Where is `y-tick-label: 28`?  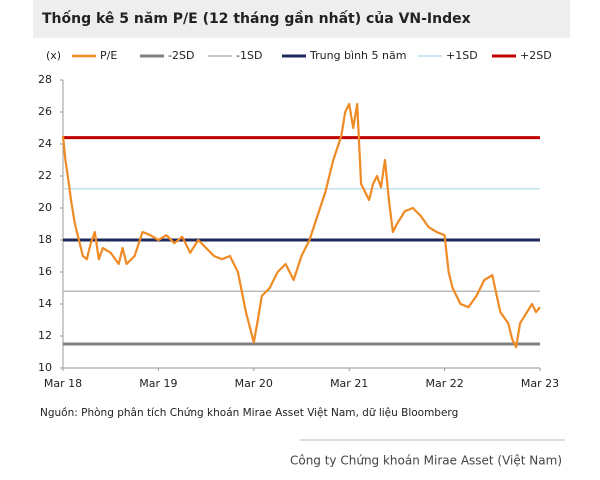
y-tick-label: 28 is located at coordinates (45, 79).